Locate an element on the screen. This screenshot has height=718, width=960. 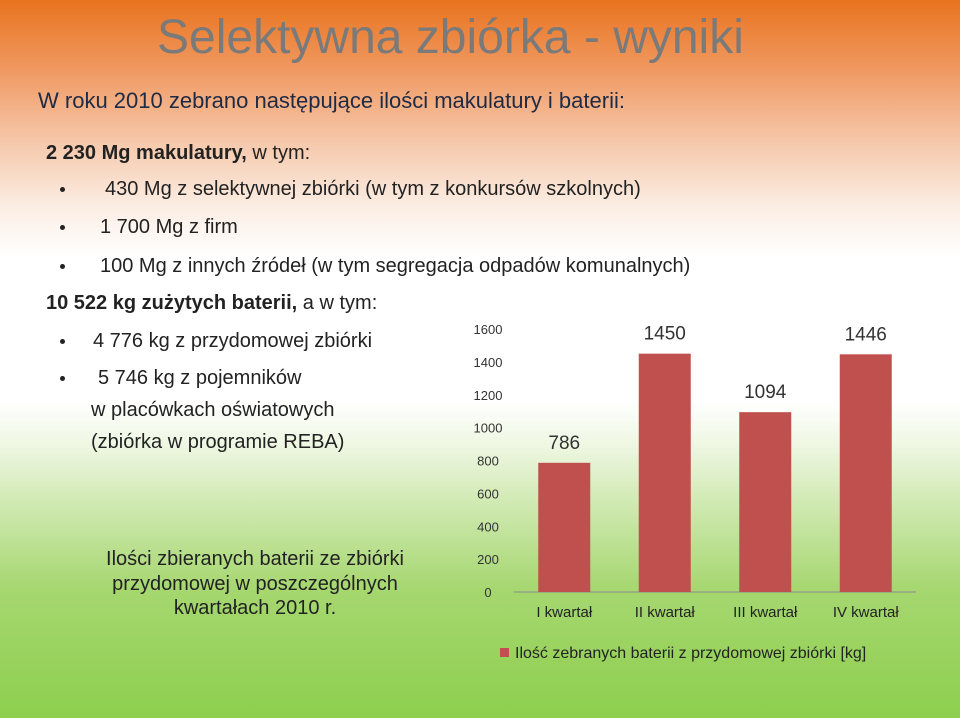
y-axis-ticks: 0 200 400 600 800 1000 1200 1400 1600 is located at coordinates (488, 461).